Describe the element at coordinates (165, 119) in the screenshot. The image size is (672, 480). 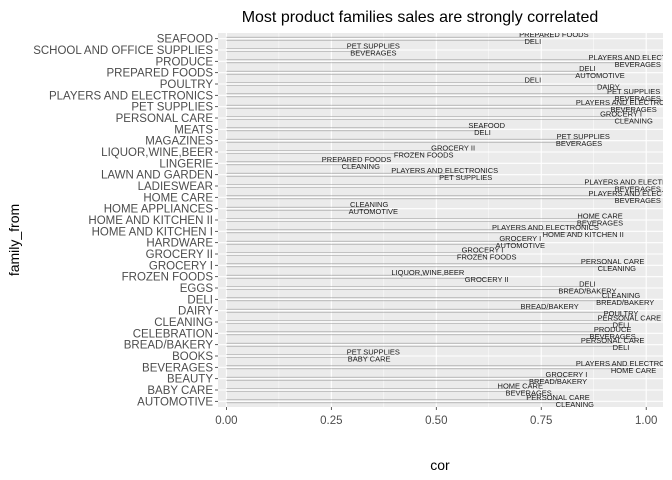
I see `y-tick-label: PERSONAL CARE` at that location.